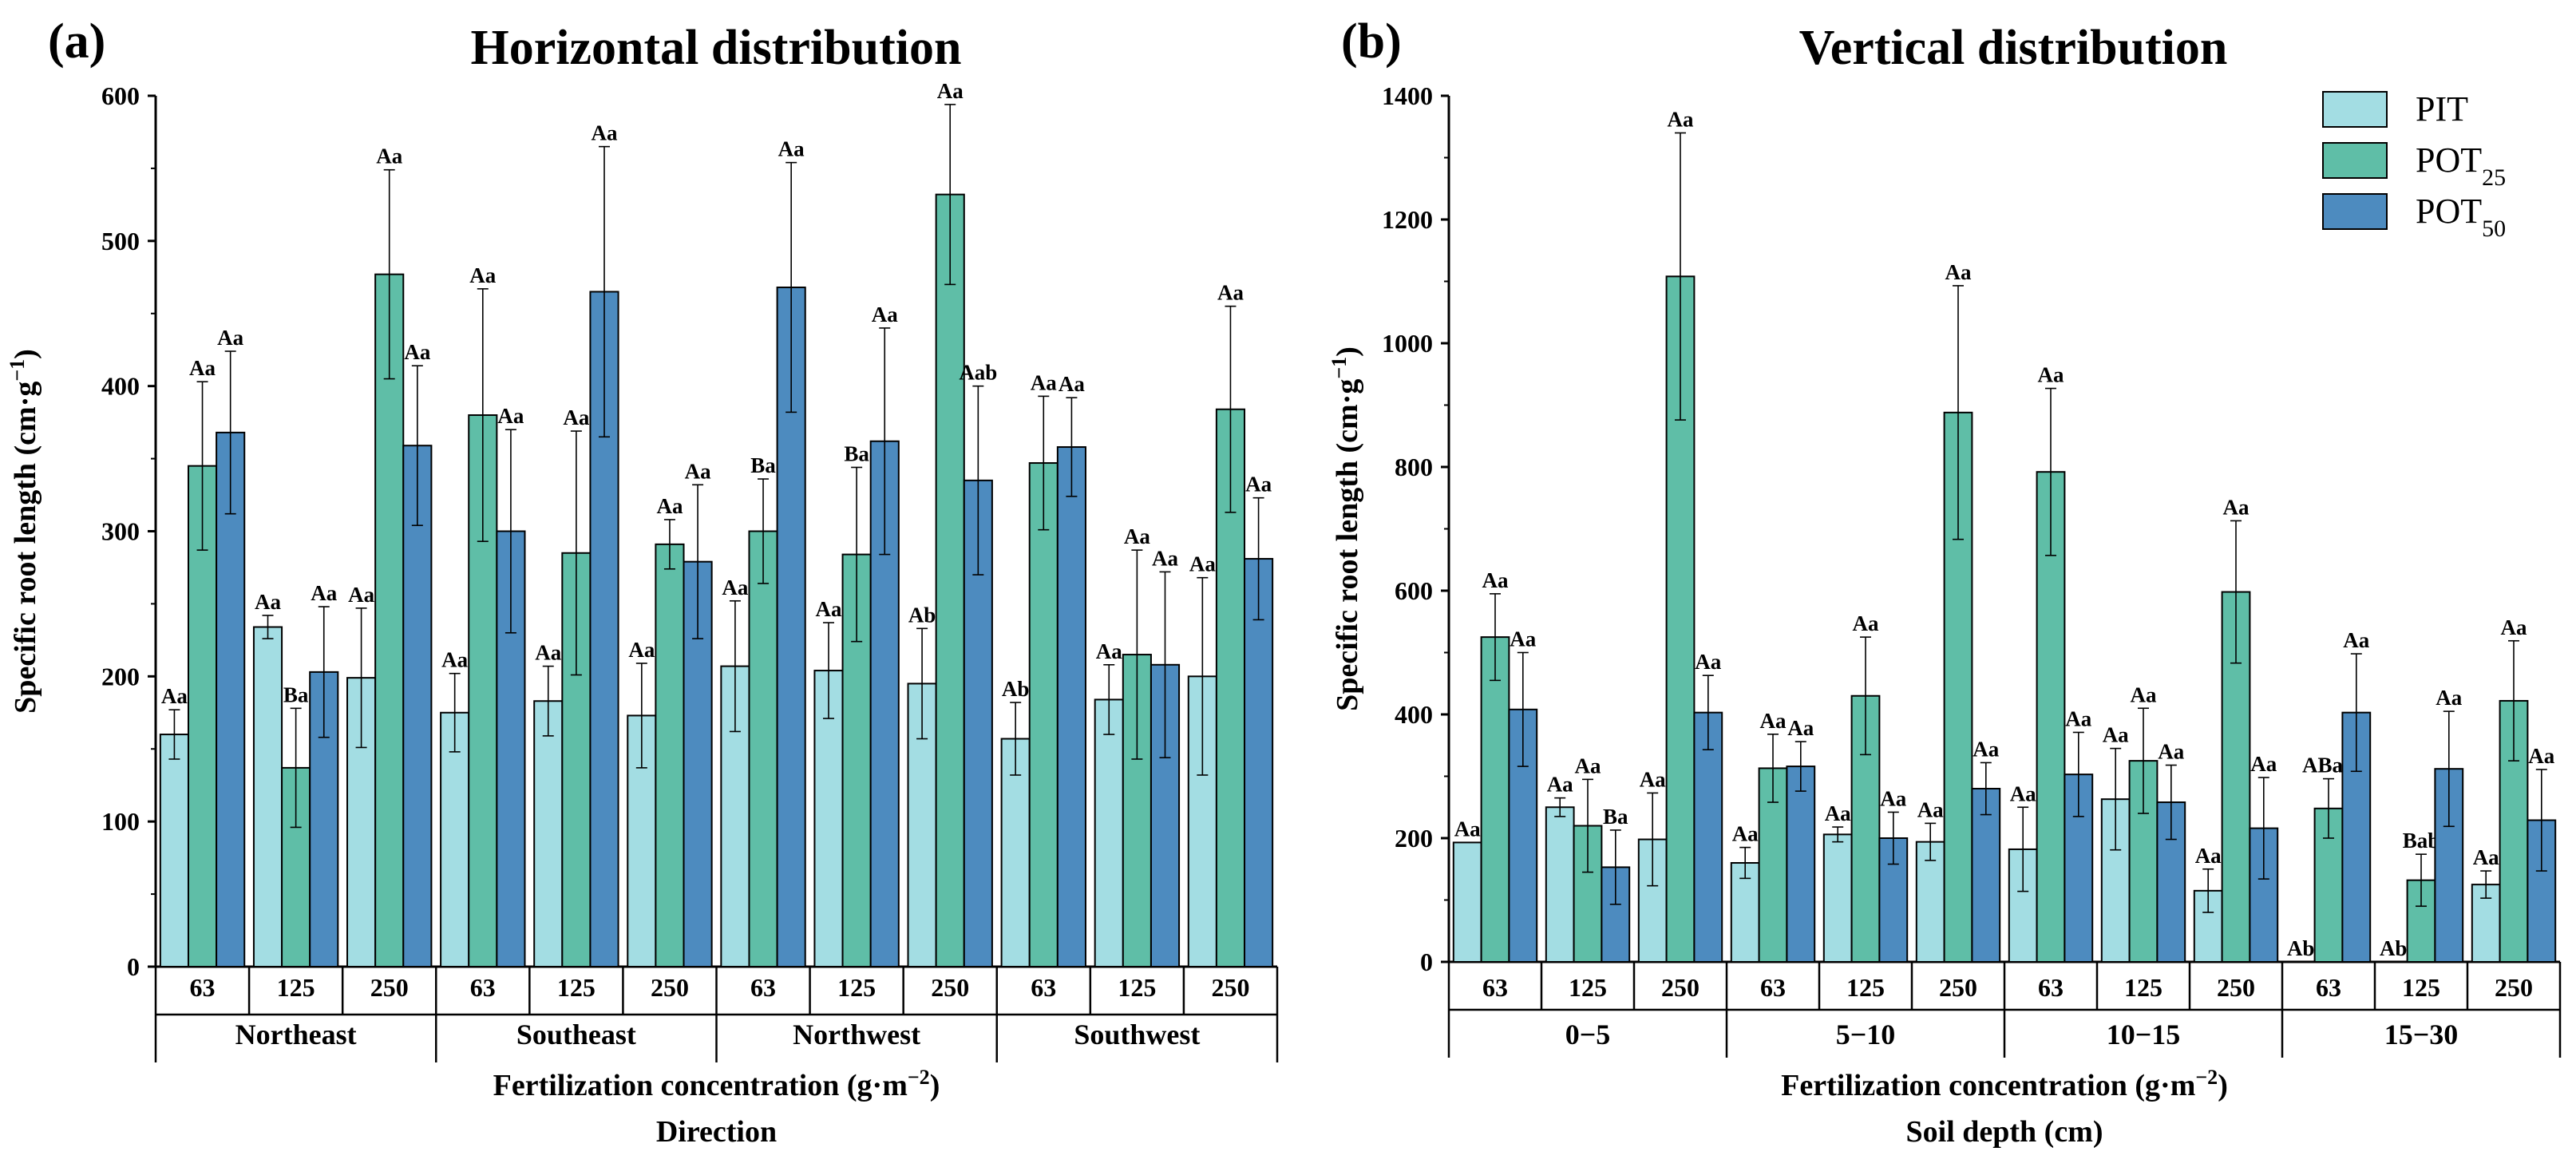 This screenshot has width=2576, height=1175. What do you see at coordinates (857, 1034) in the screenshot?
I see `x-group-label: Northwest` at bounding box center [857, 1034].